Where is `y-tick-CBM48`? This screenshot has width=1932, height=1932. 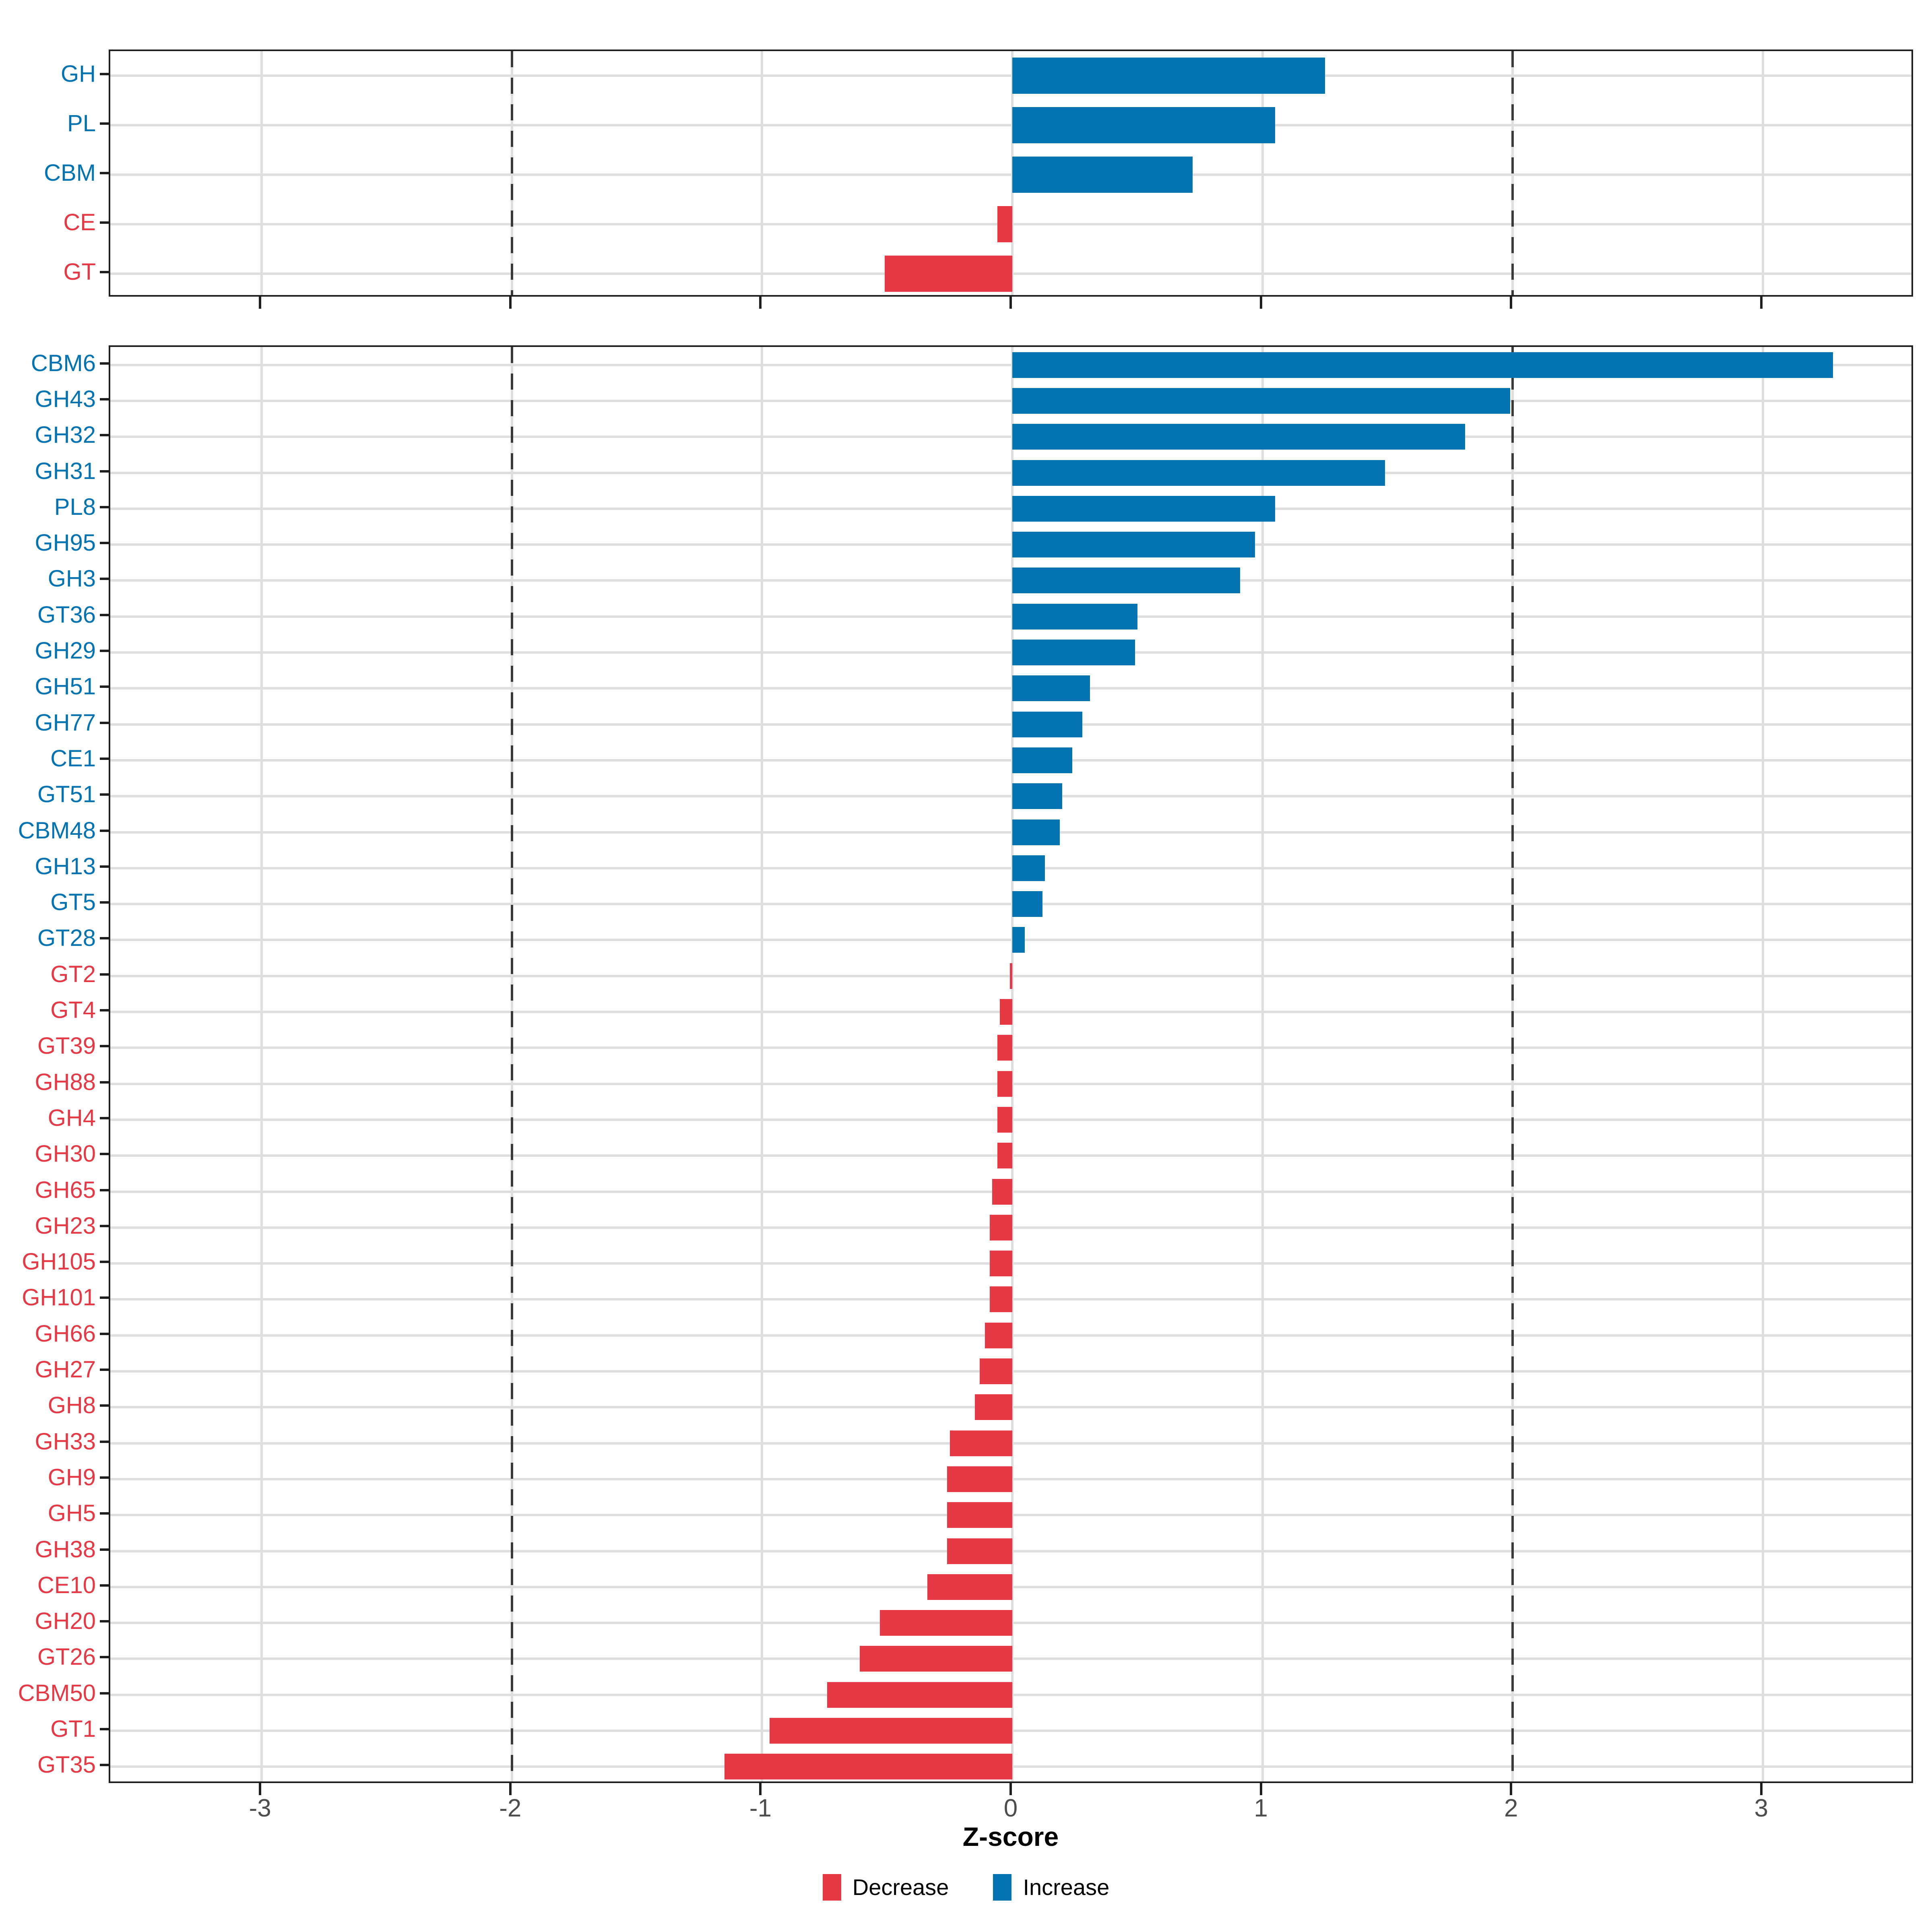
y-tick-CBM48 is located at coordinates (104, 830).